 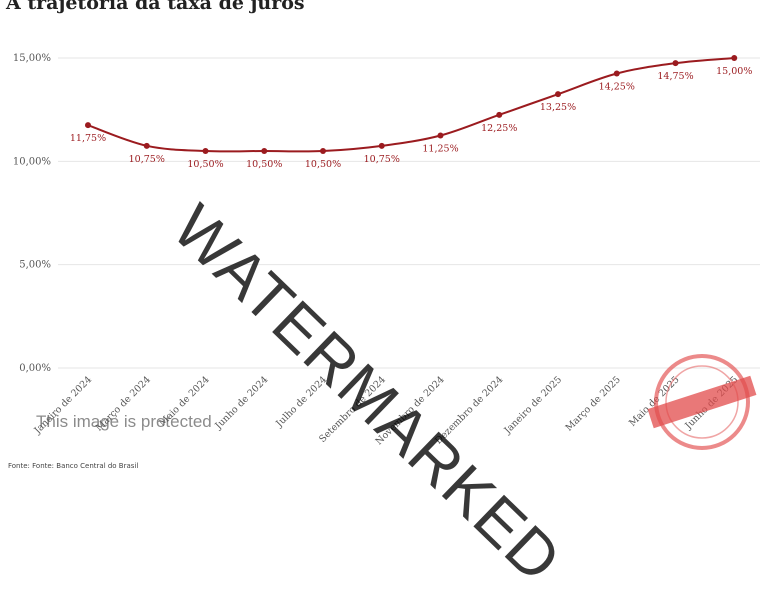 I want to click on data-label: 11,25%, so click(x=440, y=149).